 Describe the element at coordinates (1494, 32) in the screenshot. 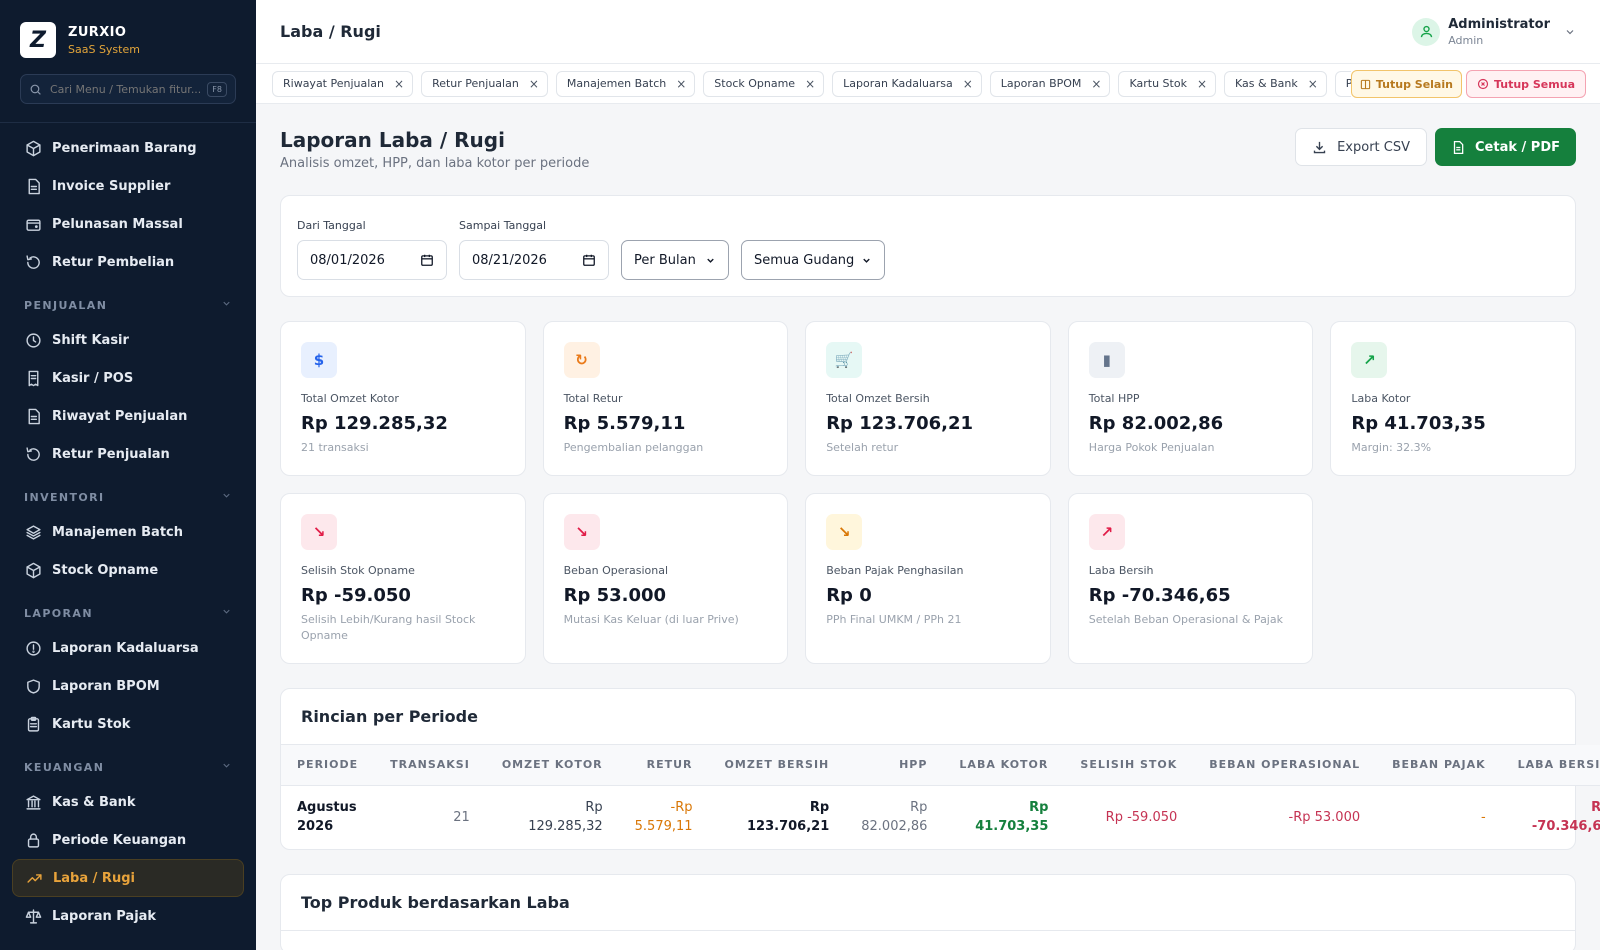

I see `user-menu: Administrator Admin` at that location.